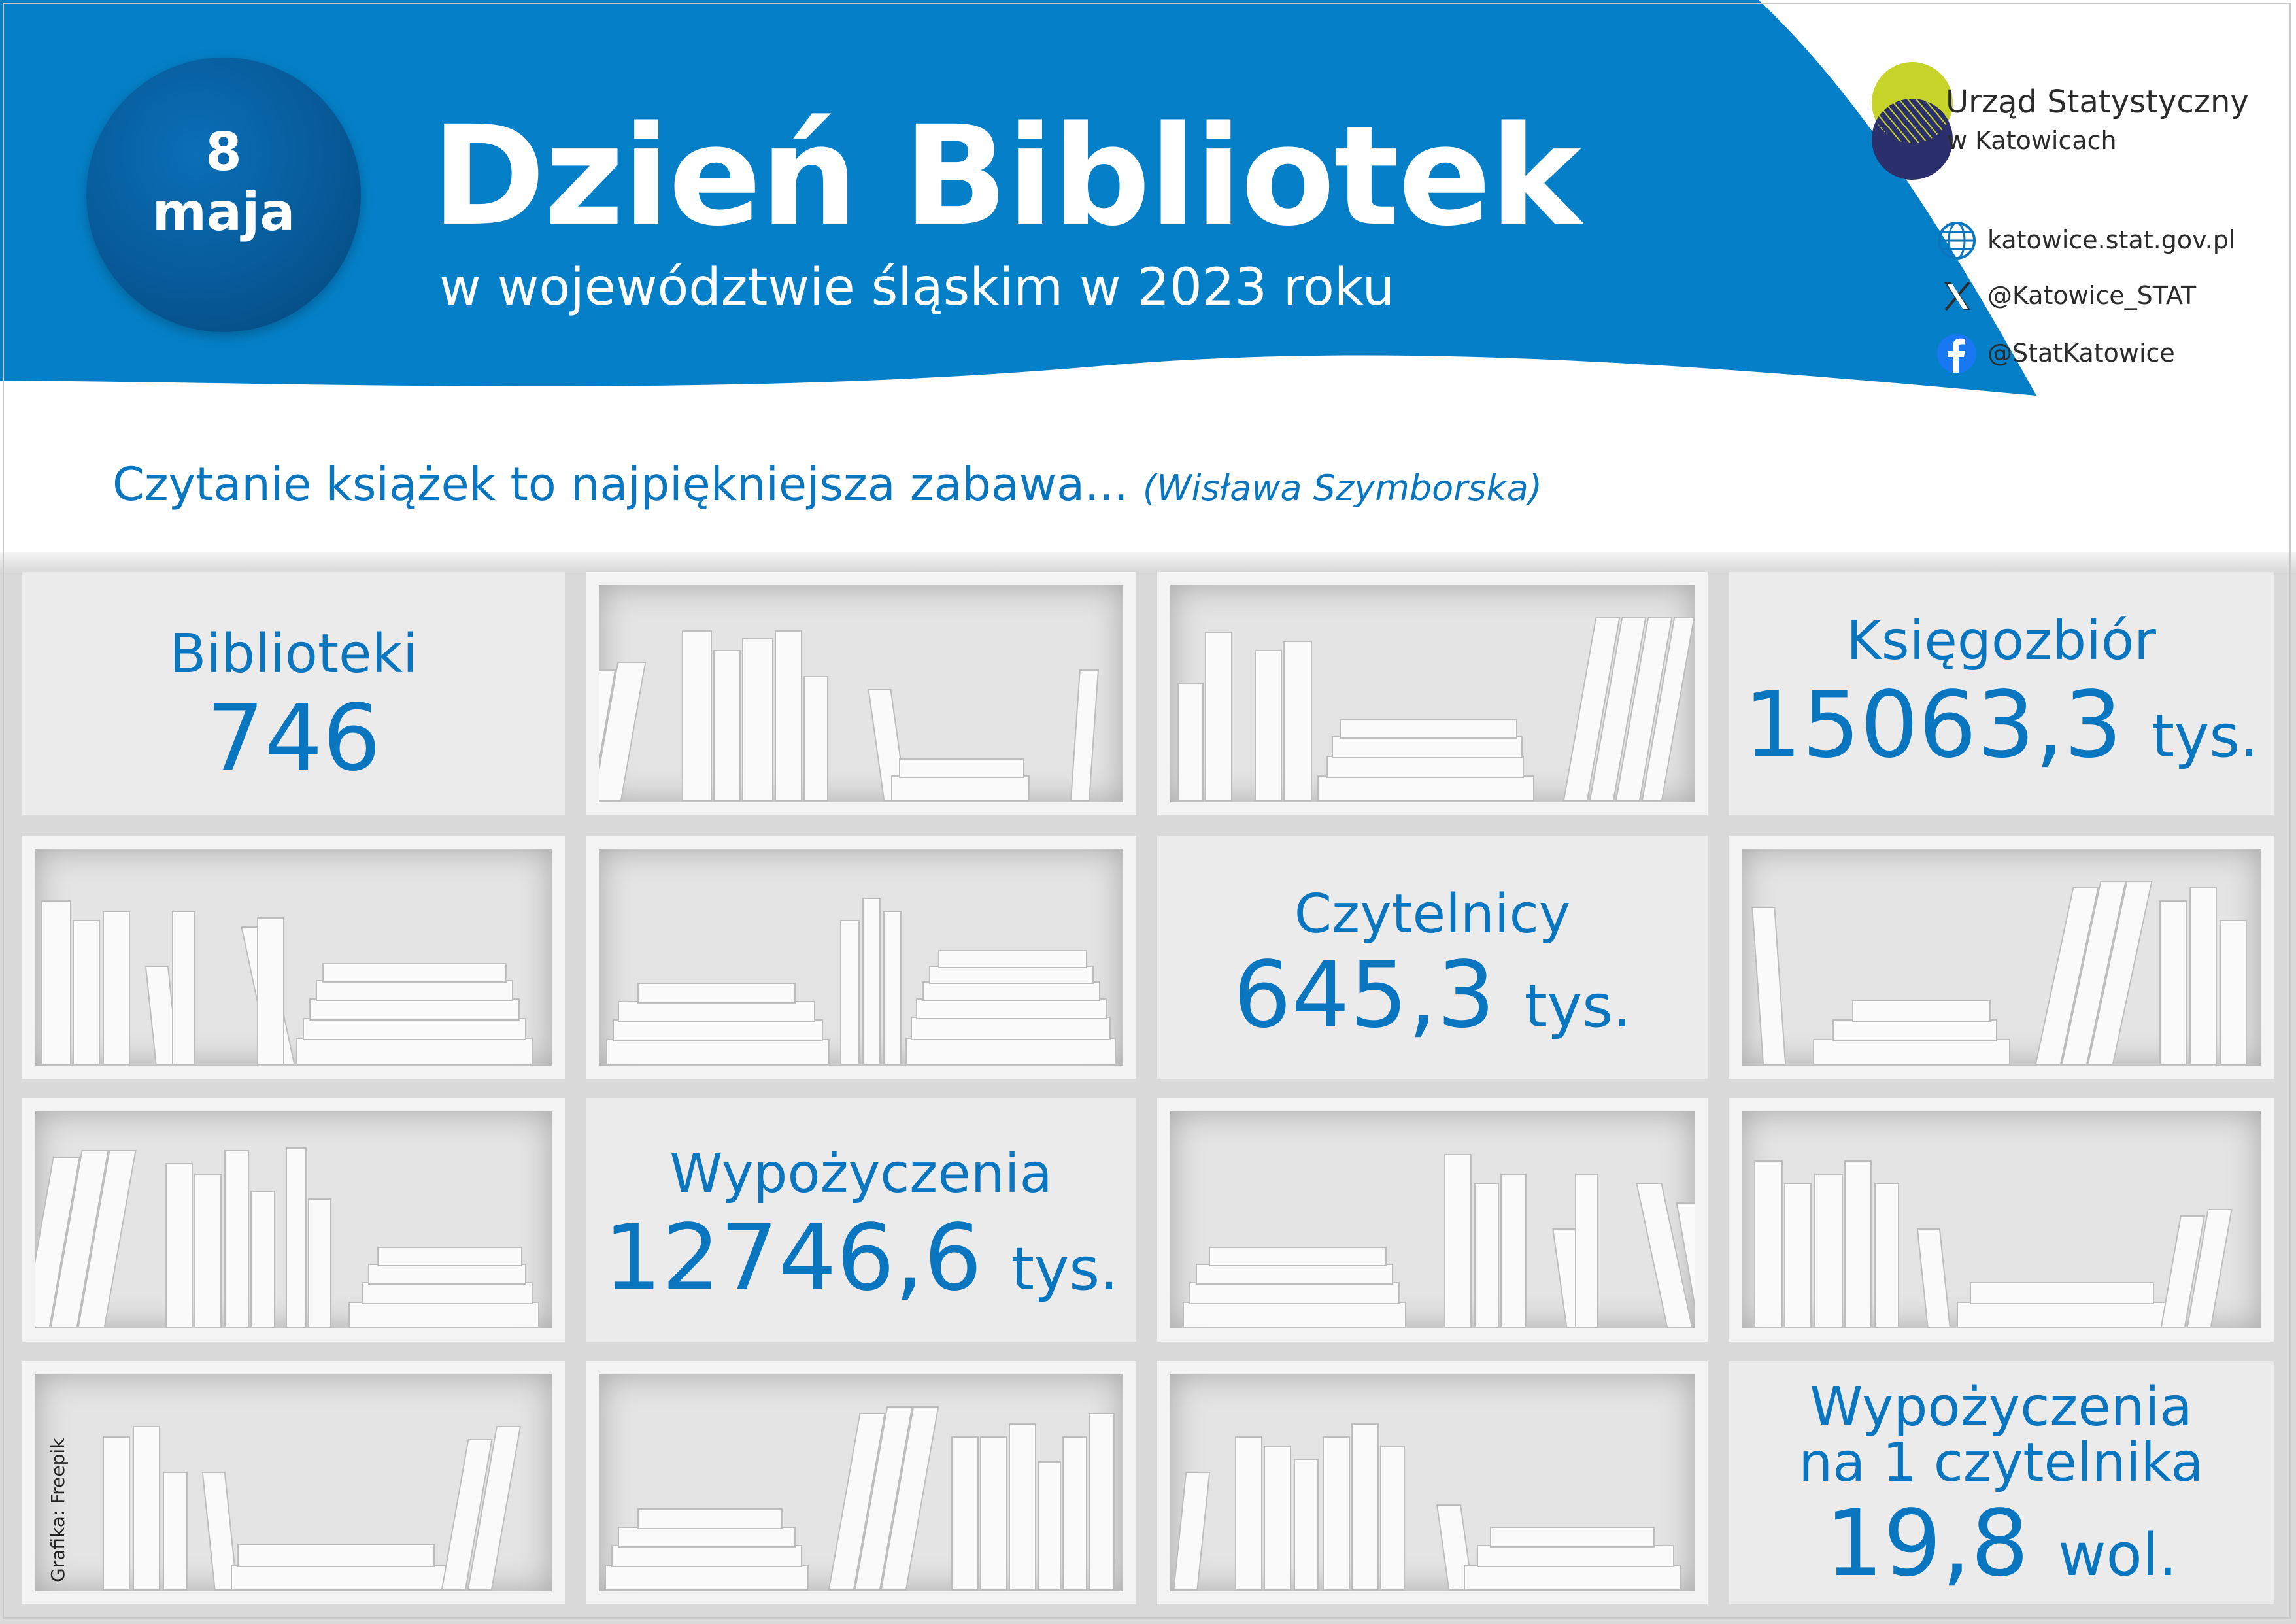 This screenshot has width=2296, height=1624. Describe the element at coordinates (2098, 102) in the screenshot. I see `organization-name: Urząd Statystyczny` at that location.